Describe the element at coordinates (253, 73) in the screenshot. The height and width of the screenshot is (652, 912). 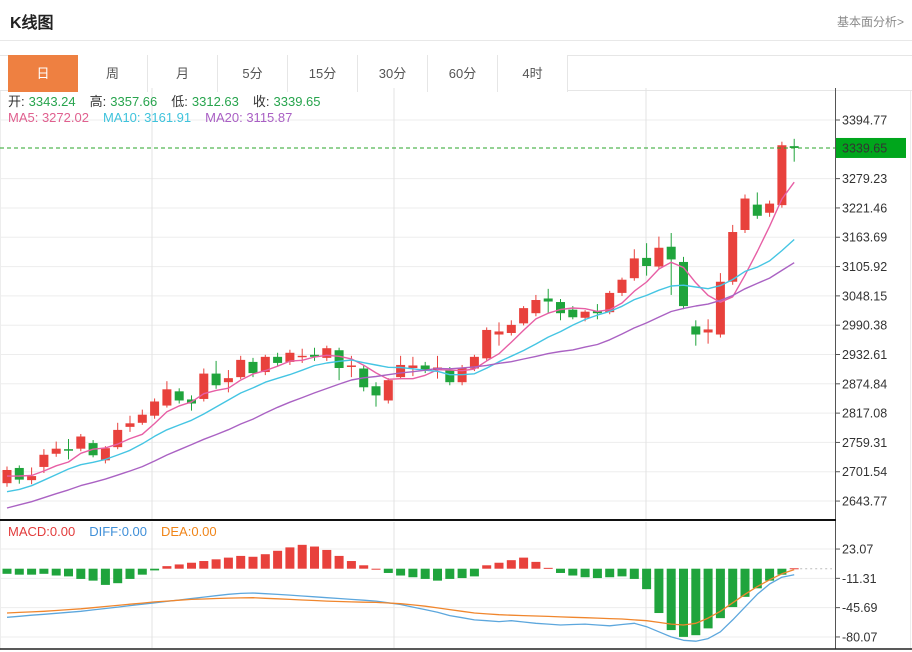
I see `tab-5min: 5分` at that location.